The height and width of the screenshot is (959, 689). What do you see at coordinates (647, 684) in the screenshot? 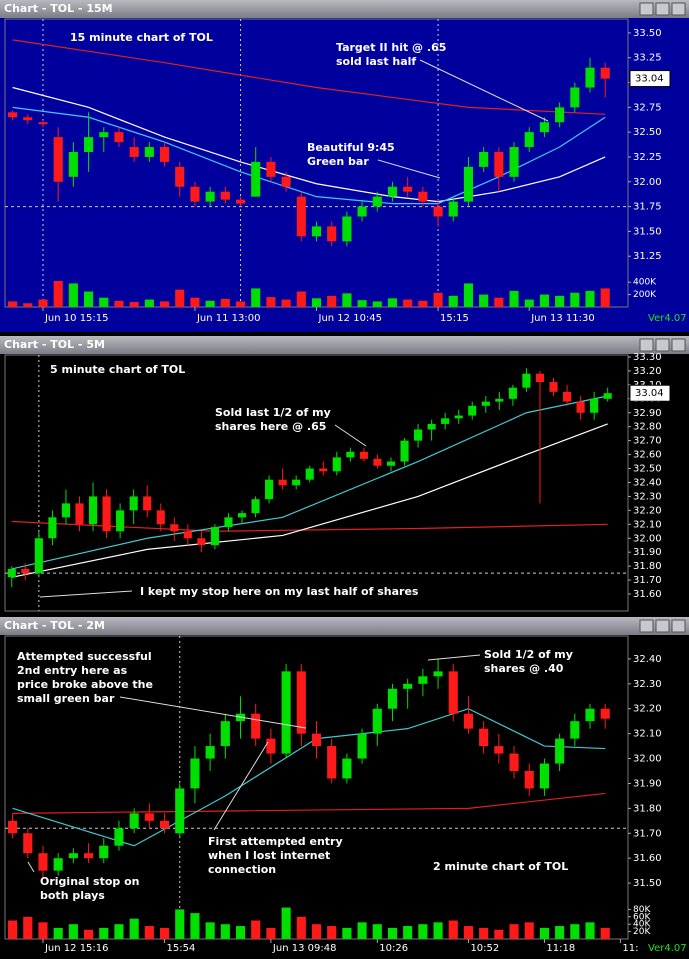
I see `y-tick-label: 32.30` at bounding box center [647, 684].